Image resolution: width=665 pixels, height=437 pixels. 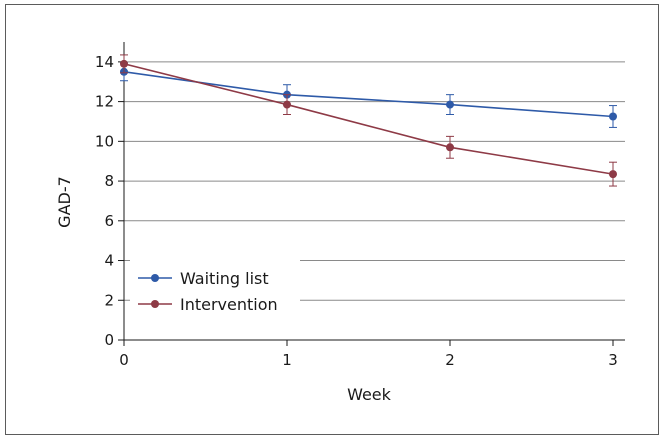 I want to click on y-tick-label: 8, so click(x=109, y=181).